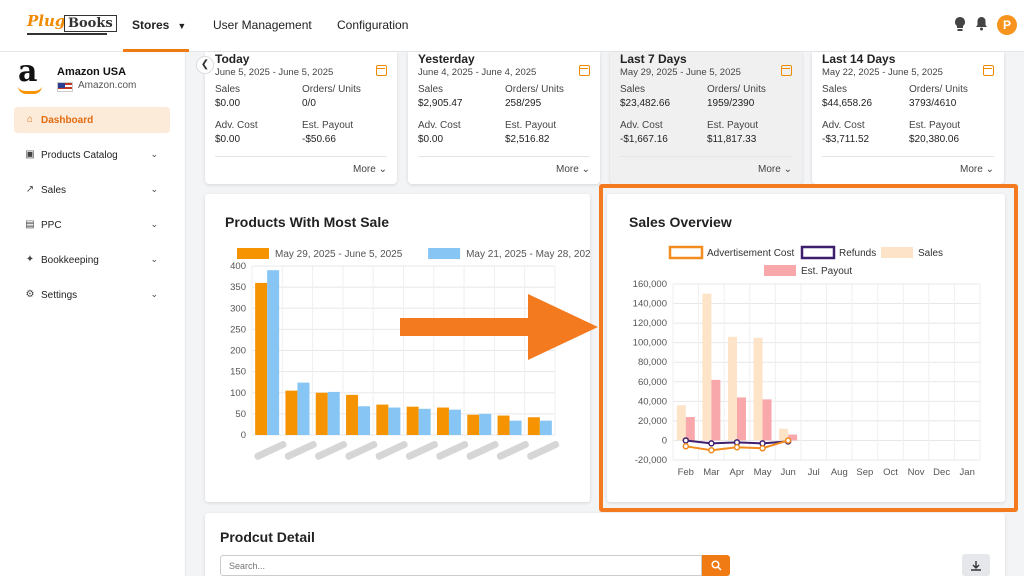 This screenshot has height=576, width=1024. What do you see at coordinates (941, 472) in the screenshot?
I see `x-tick-label: Dec` at bounding box center [941, 472].